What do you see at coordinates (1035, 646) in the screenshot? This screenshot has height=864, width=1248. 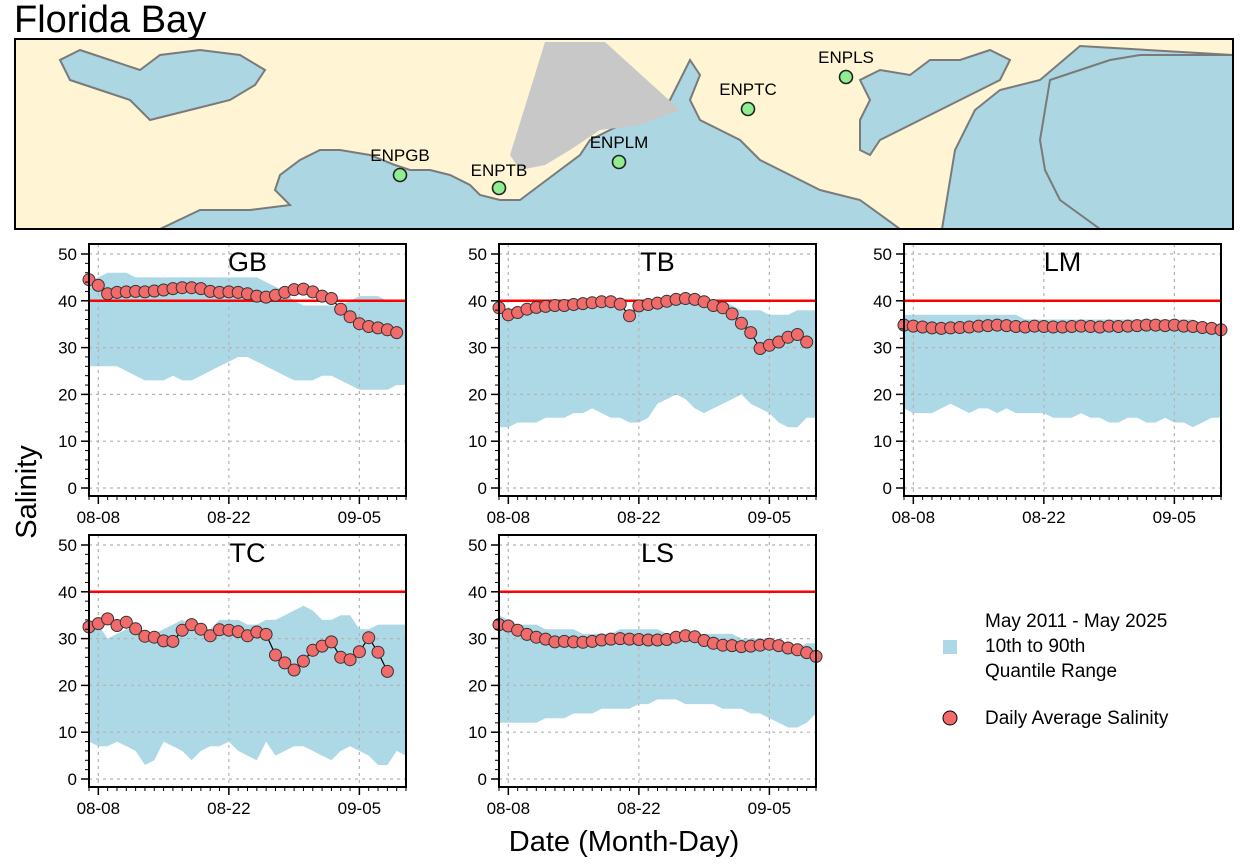 I see `legend-quantile-line-2: 10th to 90th` at bounding box center [1035, 646].